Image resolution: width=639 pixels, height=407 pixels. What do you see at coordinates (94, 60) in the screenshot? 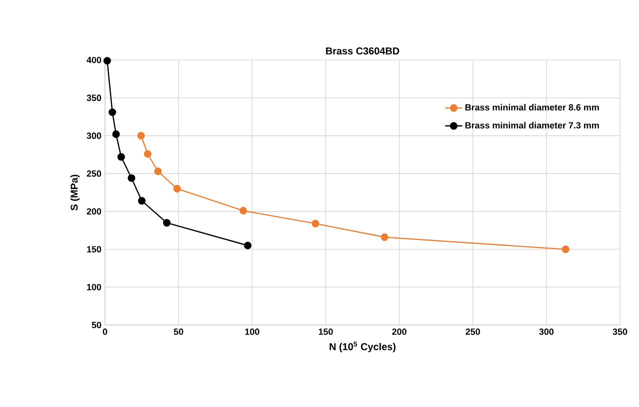
I see `y-tick-label: 400` at bounding box center [94, 60].